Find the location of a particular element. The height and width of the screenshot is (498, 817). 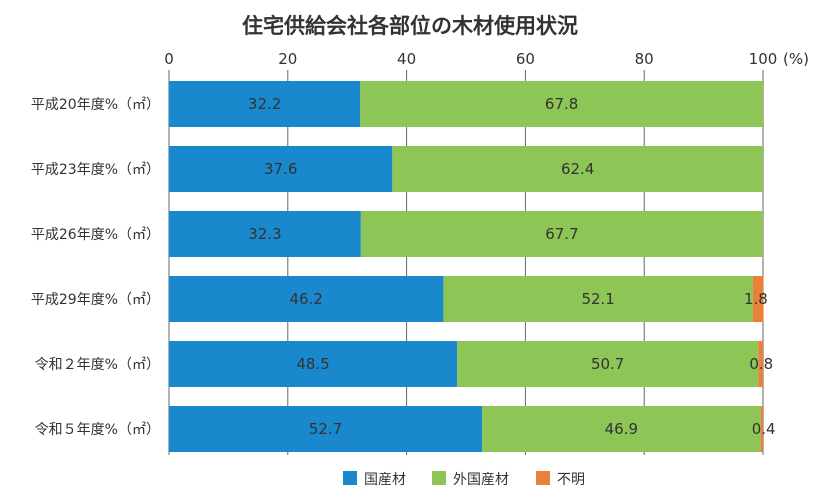

chart-title: 住宅供給会社各部位の木材使用状況 is located at coordinates (410, 26).